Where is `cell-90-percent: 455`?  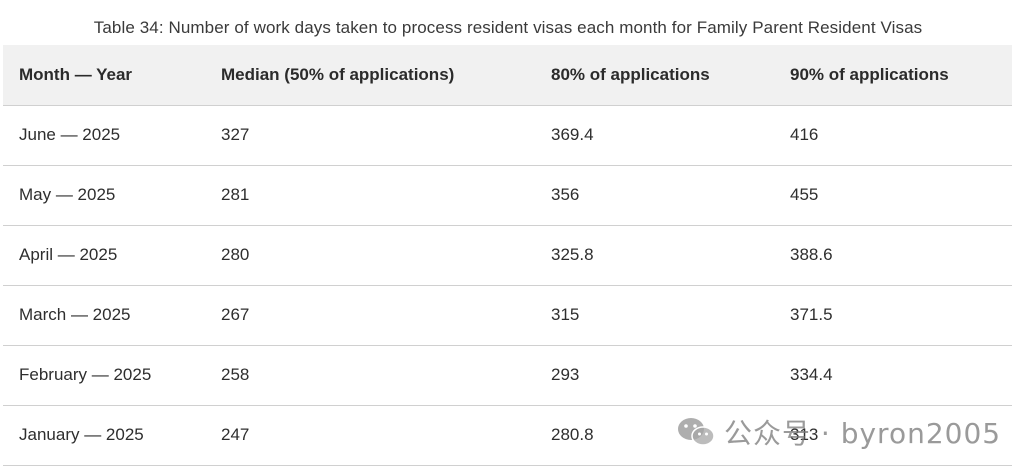 cell-90-percent: 455 is located at coordinates (893, 195).